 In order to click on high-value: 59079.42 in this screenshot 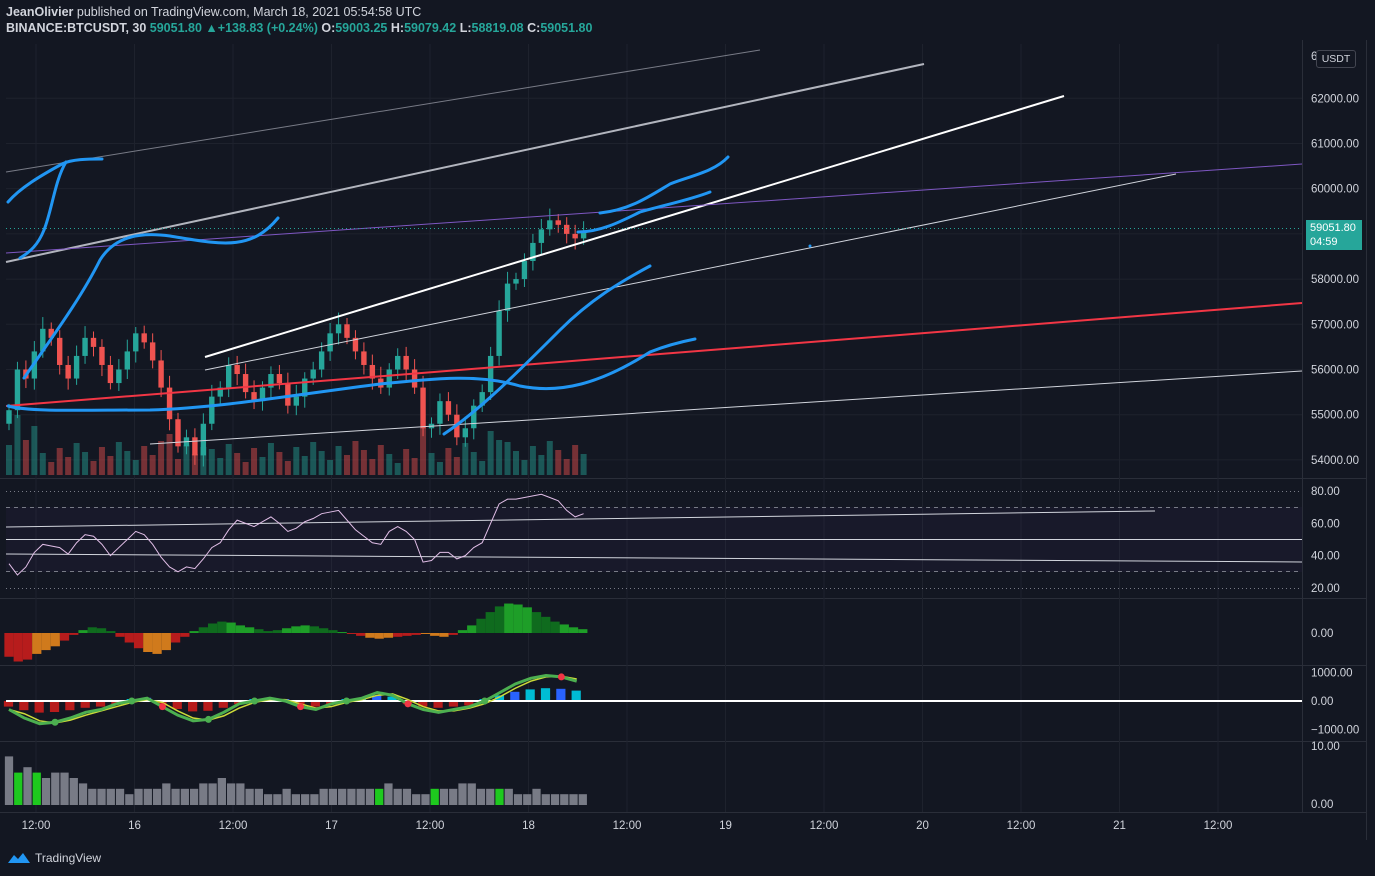, I will do `click(430, 28)`.